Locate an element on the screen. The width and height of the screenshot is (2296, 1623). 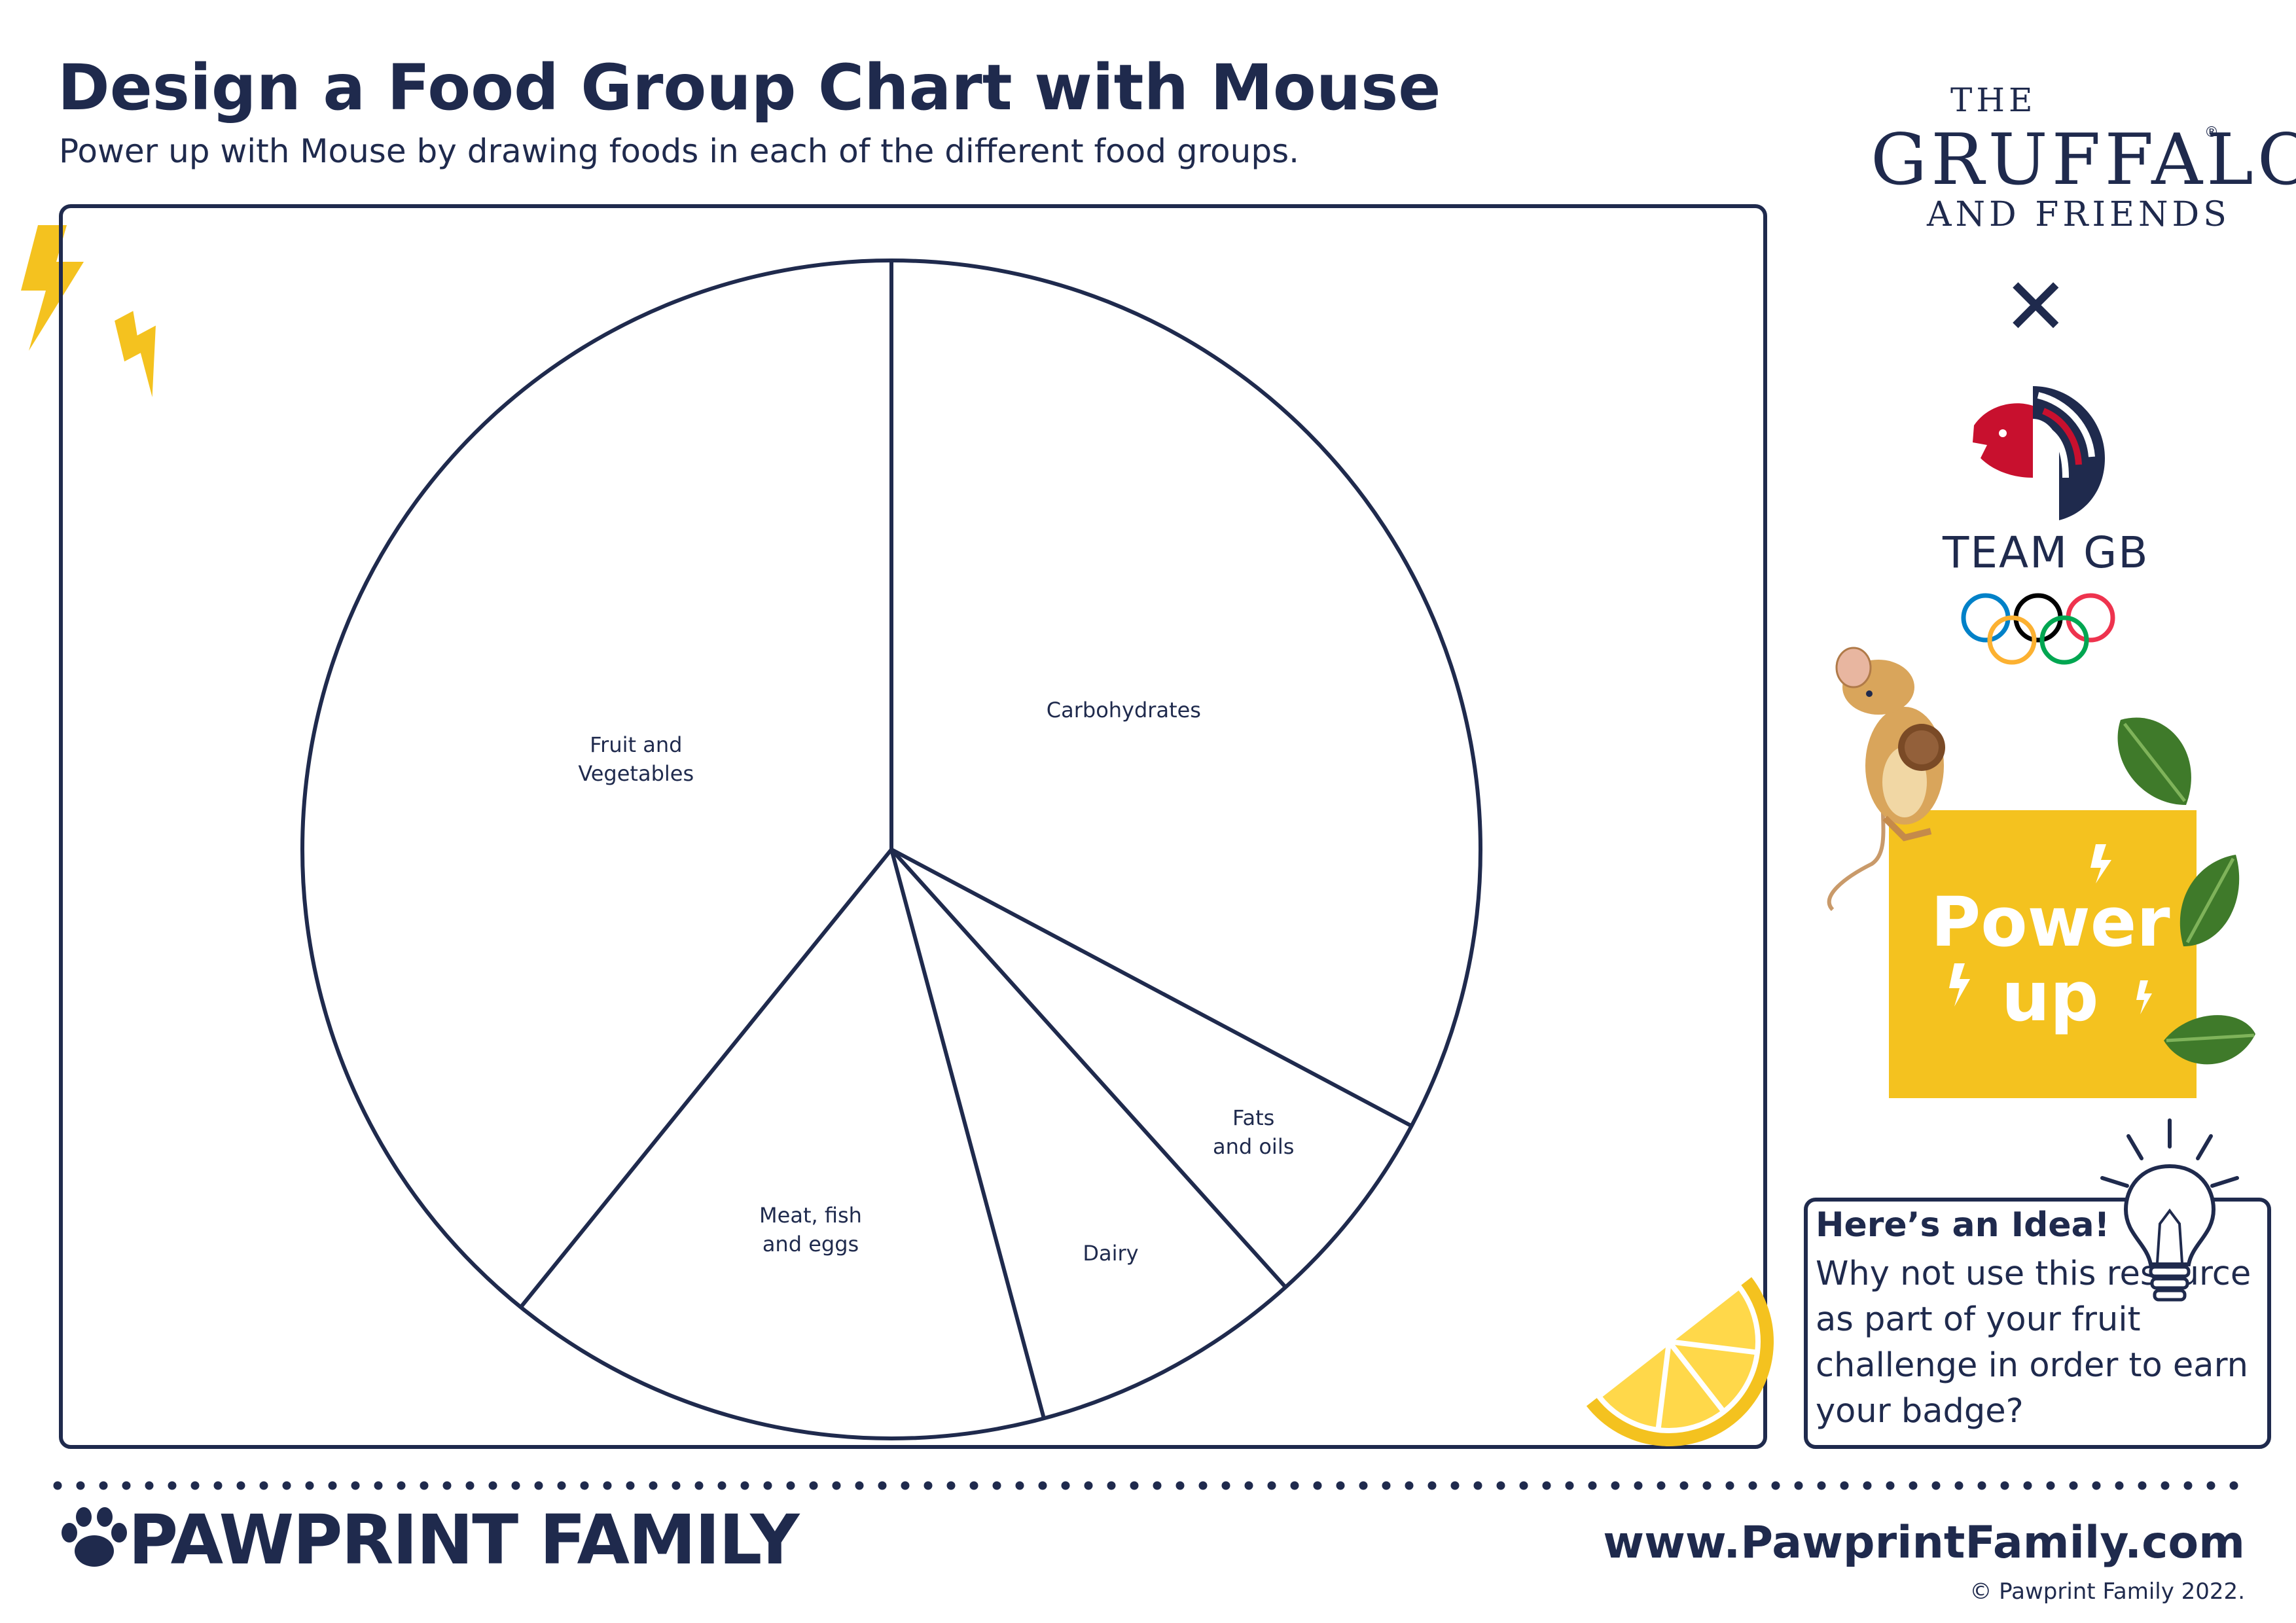
pie-slice-label: Meat, fish and eggs is located at coordinates (810, 1230).